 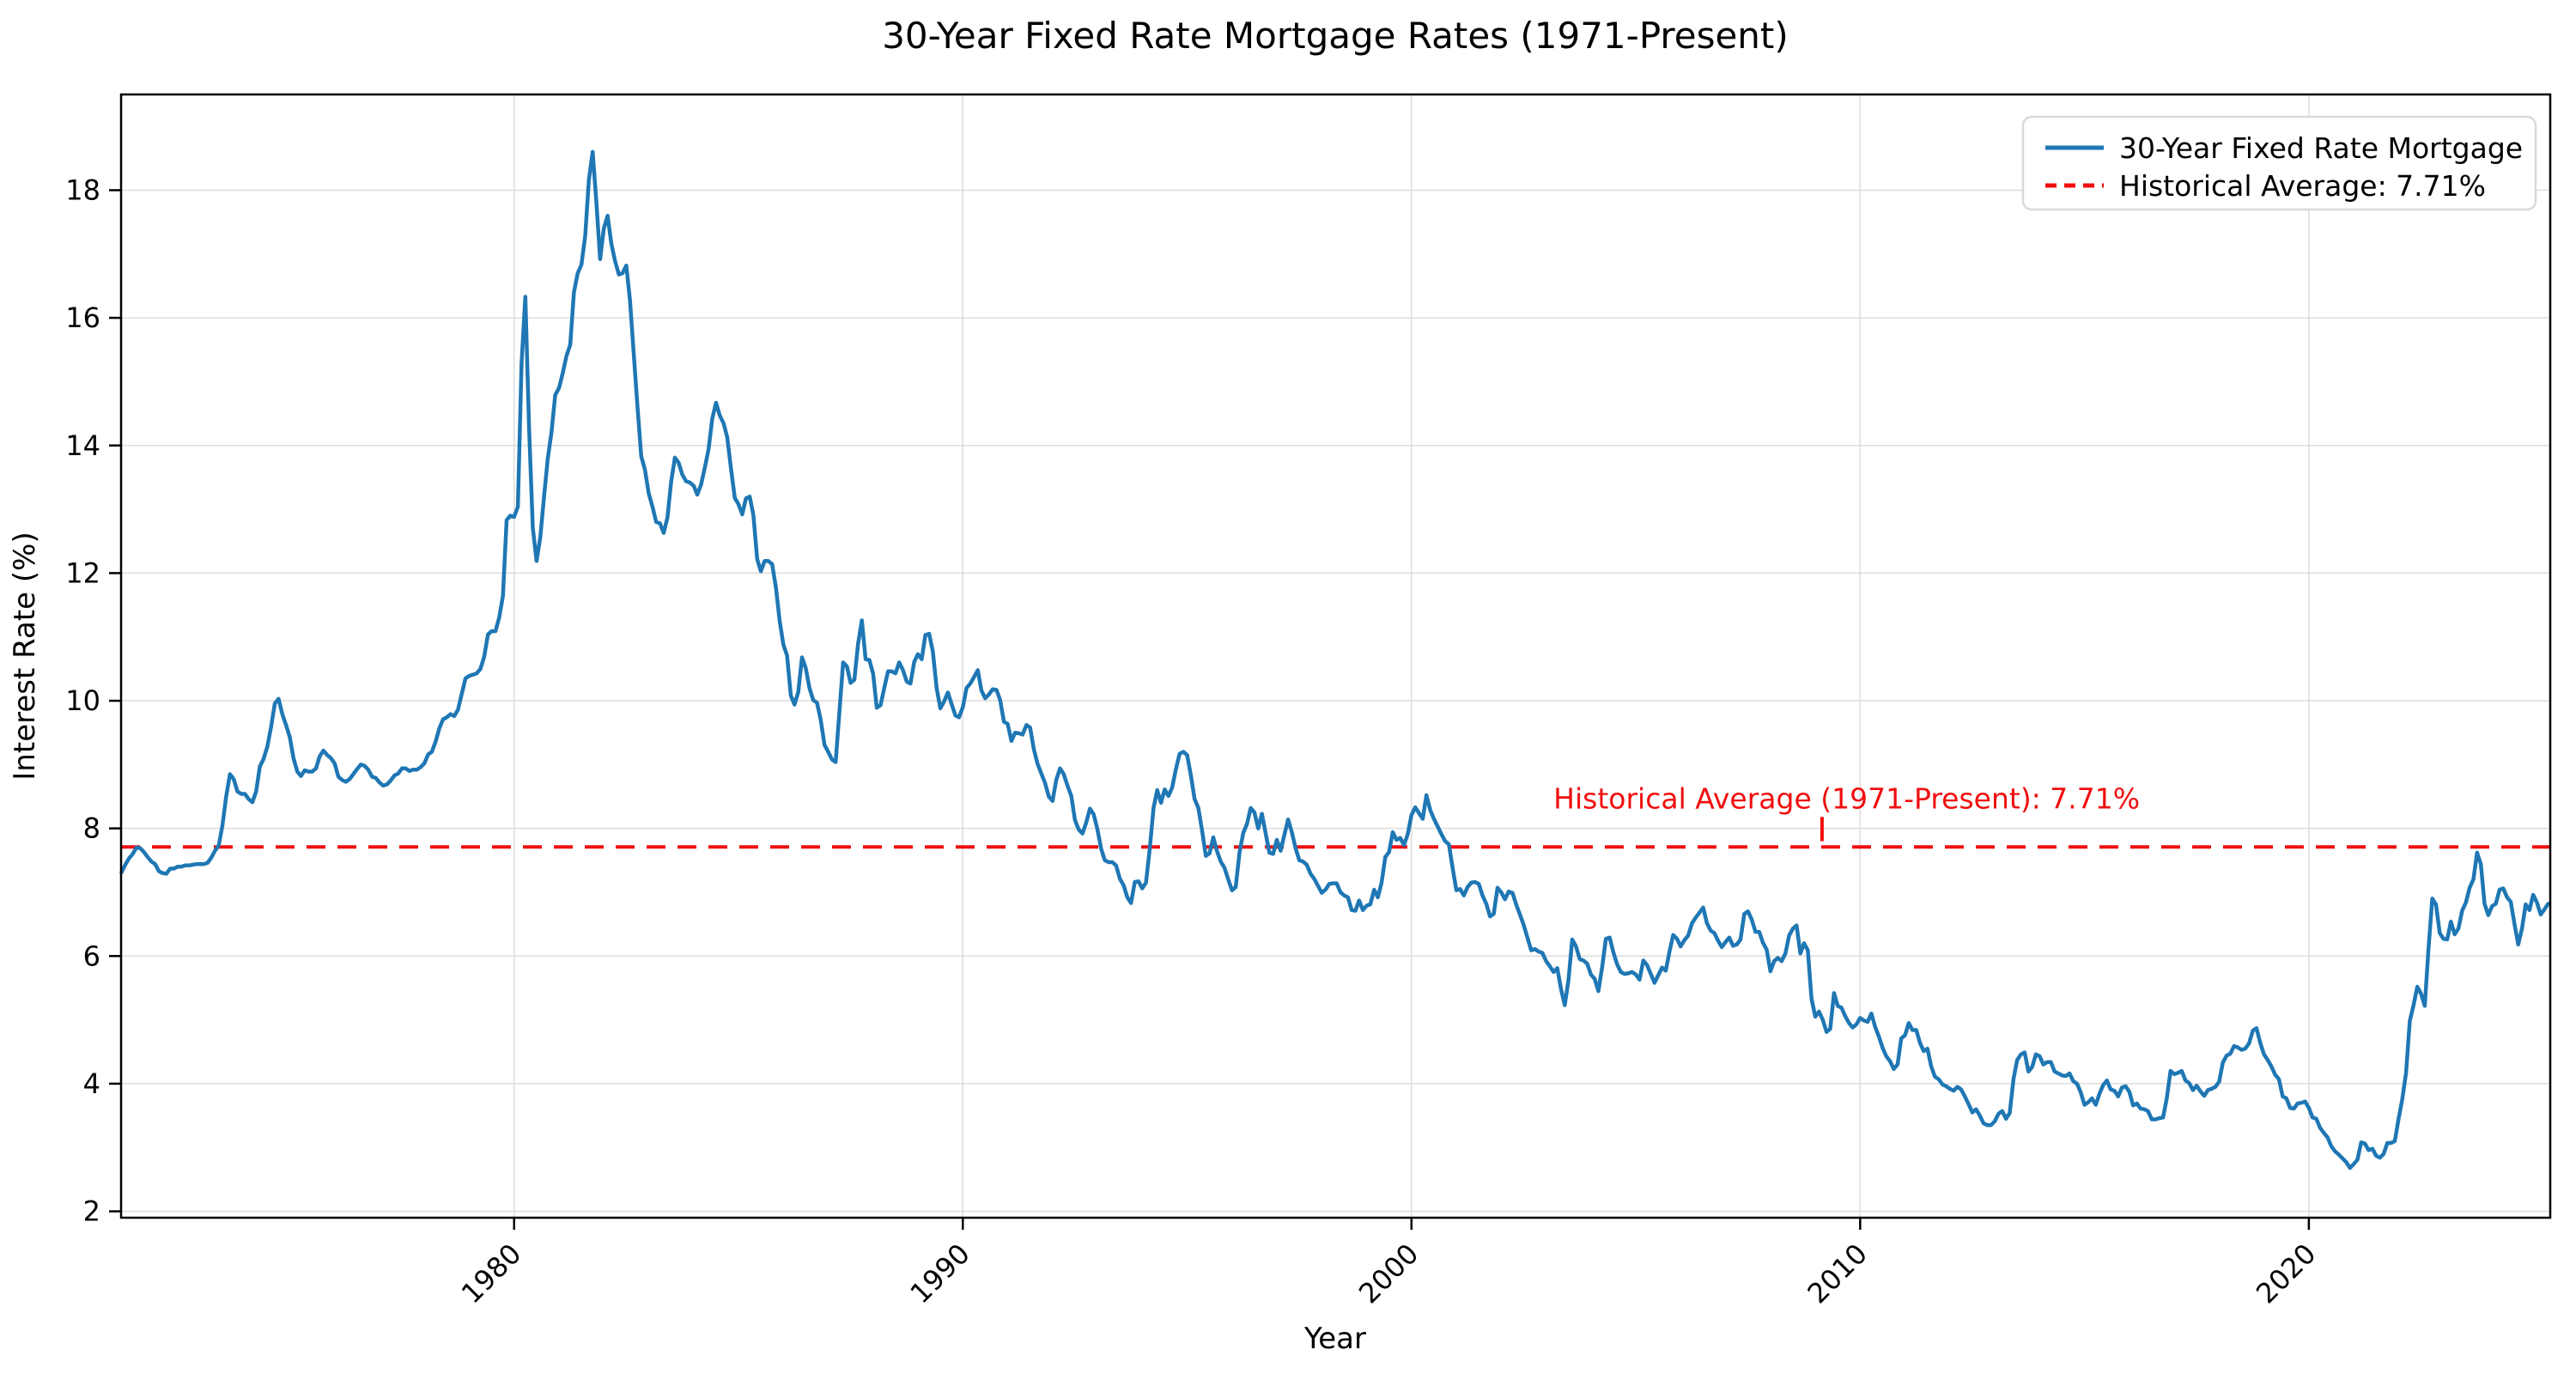 I want to click on y-tick-label-18: 18, so click(x=82, y=189).